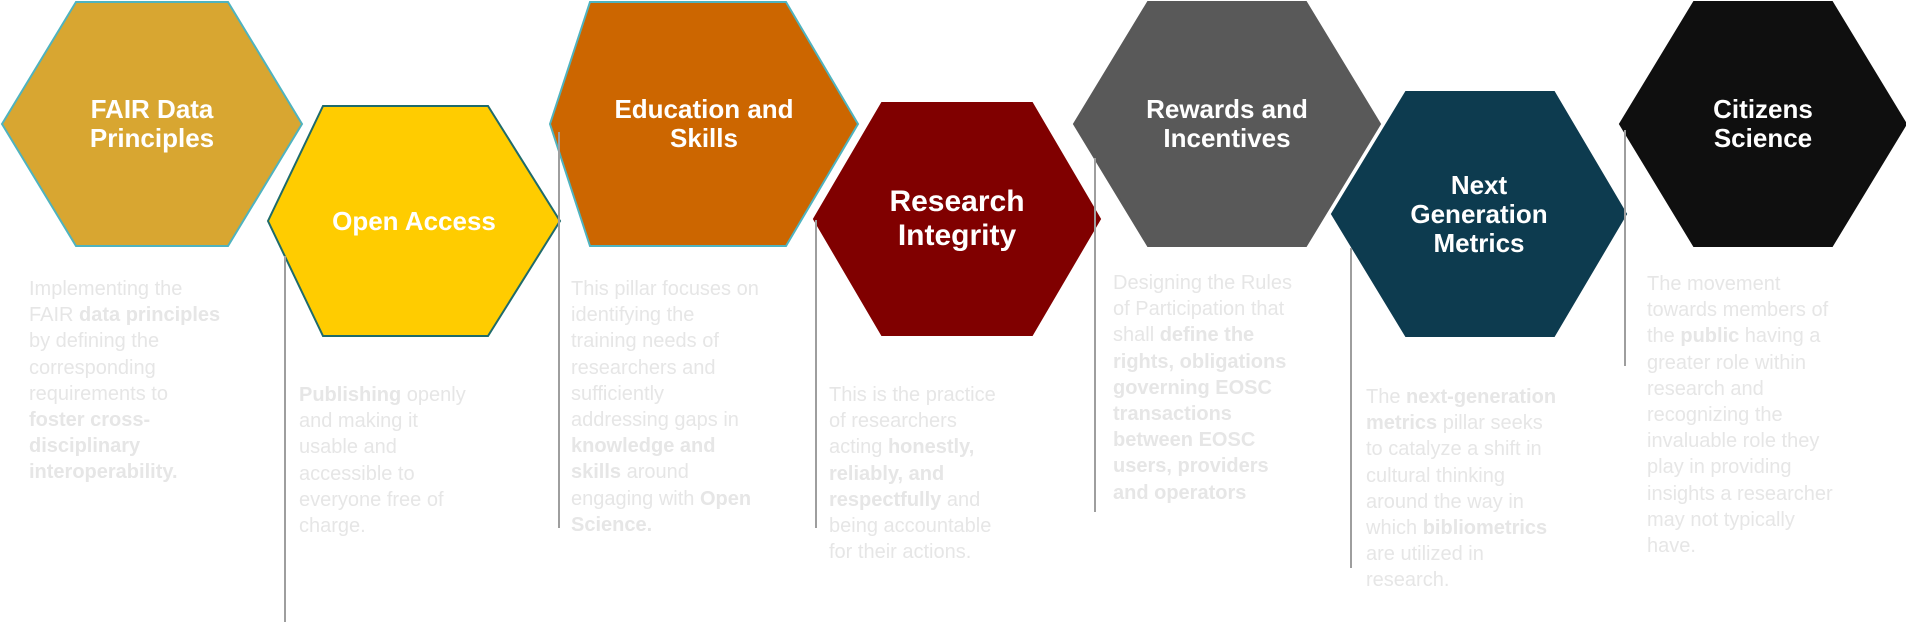  Describe the element at coordinates (910, 526) in the screenshot. I see `description-text: and being accountable for their actions.` at that location.